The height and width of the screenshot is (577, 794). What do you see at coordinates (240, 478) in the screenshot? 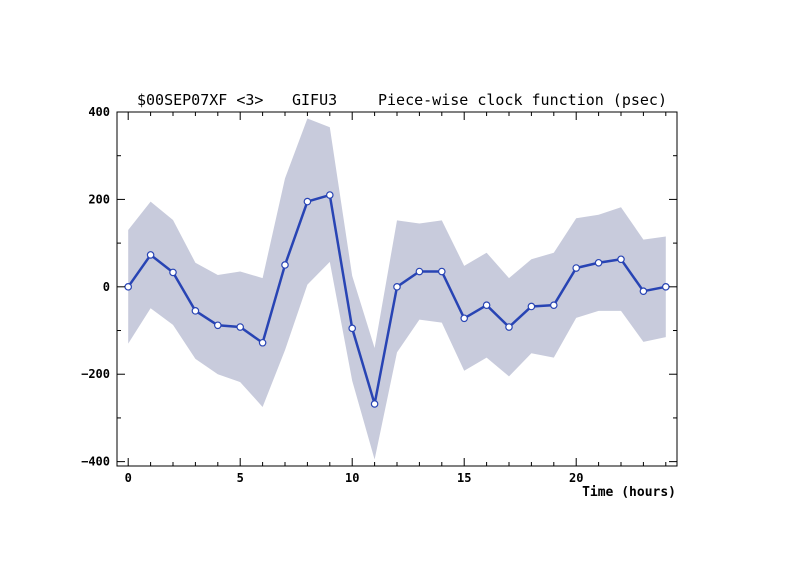
I see `x-tick-label: 5` at bounding box center [240, 478].